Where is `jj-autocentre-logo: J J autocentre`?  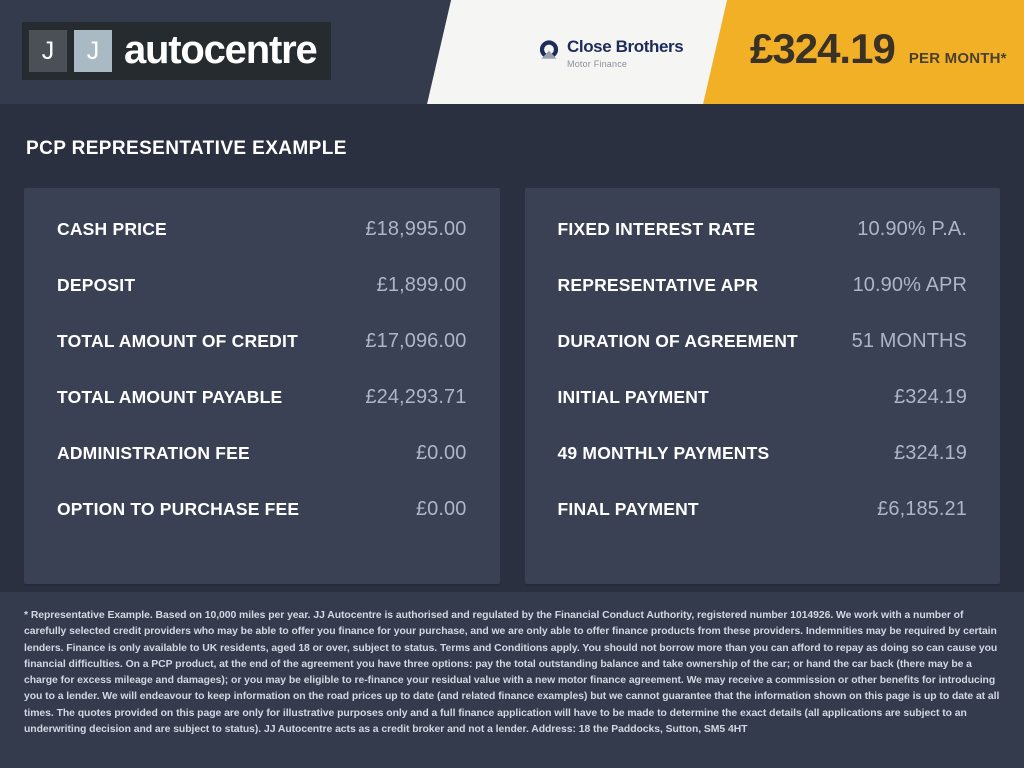
jj-autocentre-logo: J J autocentre is located at coordinates (176, 51).